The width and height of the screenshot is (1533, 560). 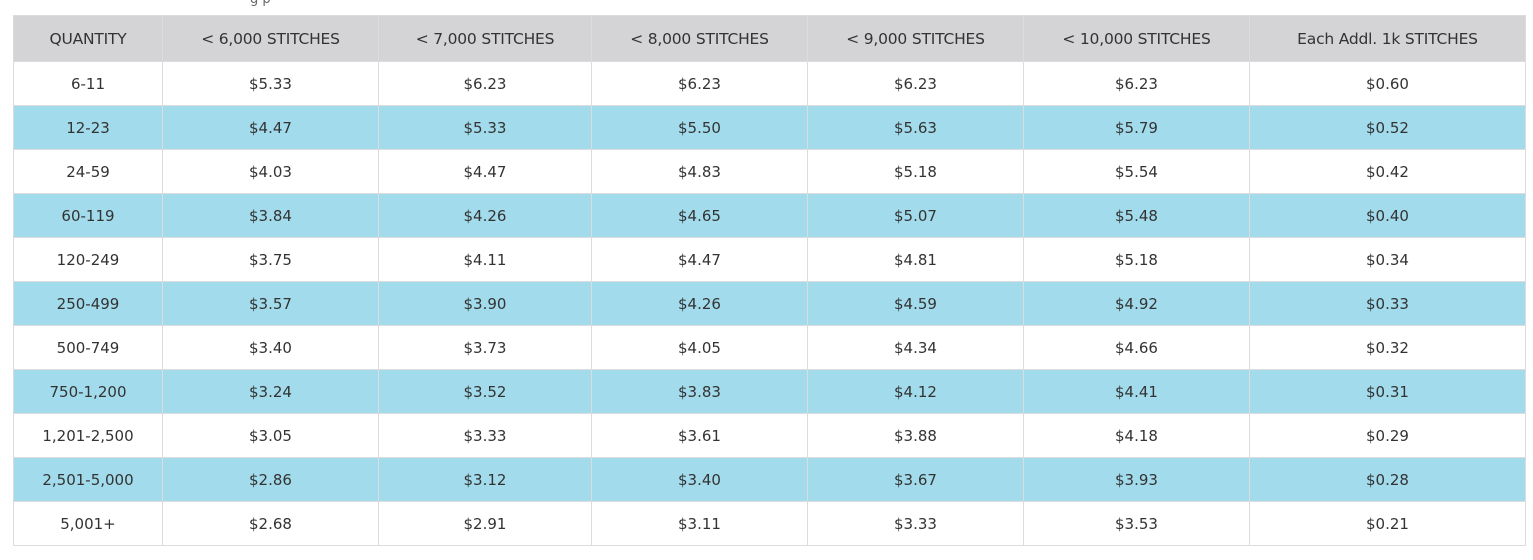 What do you see at coordinates (699, 523) in the screenshot?
I see `cell-price-8000: $3.11` at bounding box center [699, 523].